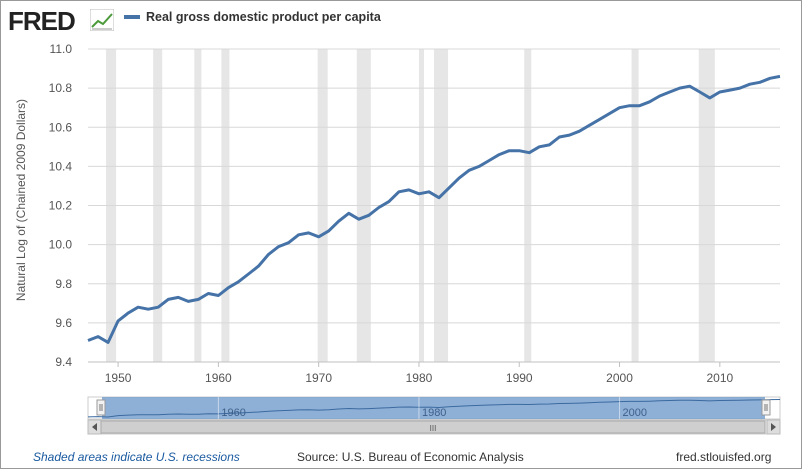 The image size is (802, 469). I want to click on navigator-tick-label: 2000, so click(635, 413).